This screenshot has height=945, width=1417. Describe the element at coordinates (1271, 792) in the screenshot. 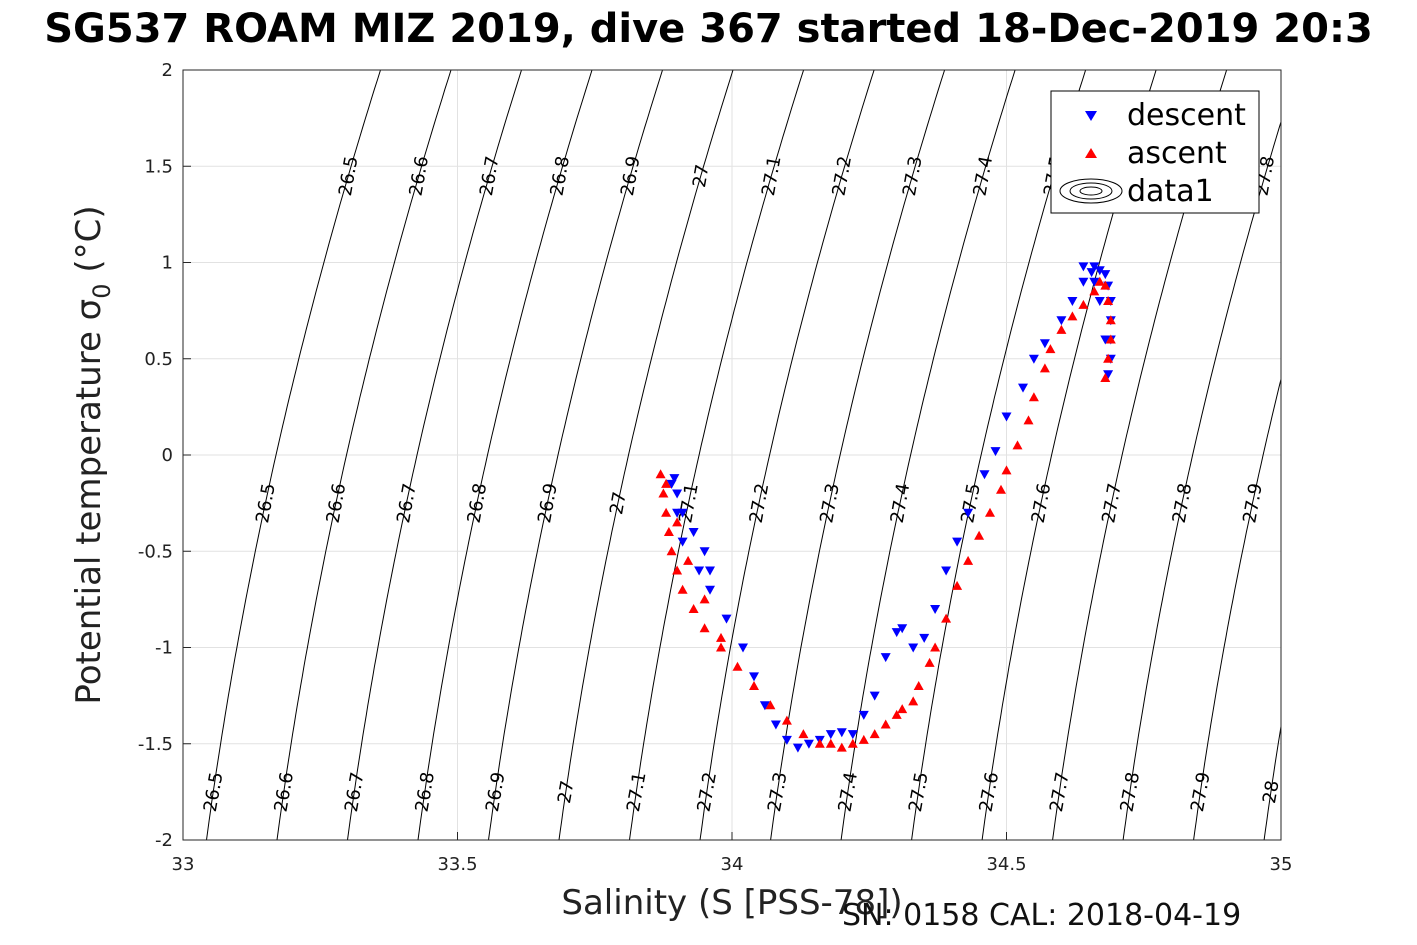

I see `isopycnal-label: 28` at that location.